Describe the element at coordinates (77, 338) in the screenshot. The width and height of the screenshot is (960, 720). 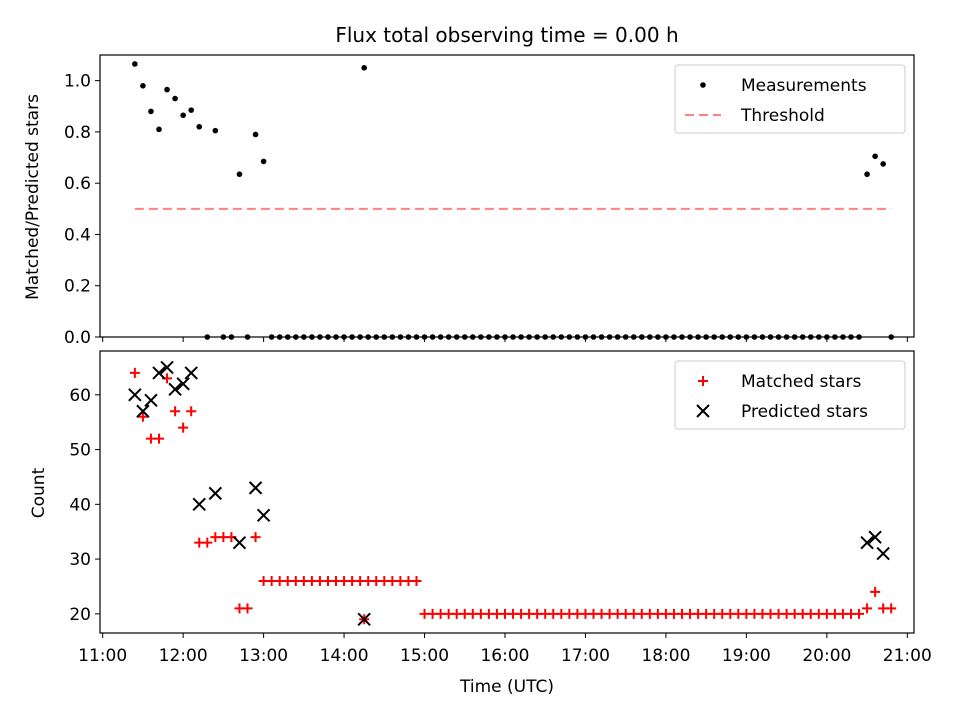
I see `y-tick-label: 0.0` at that location.